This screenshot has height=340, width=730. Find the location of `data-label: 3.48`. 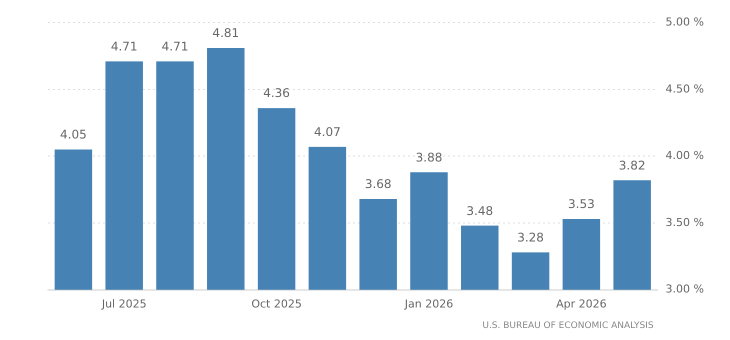

data-label: 3.48 is located at coordinates (480, 211).